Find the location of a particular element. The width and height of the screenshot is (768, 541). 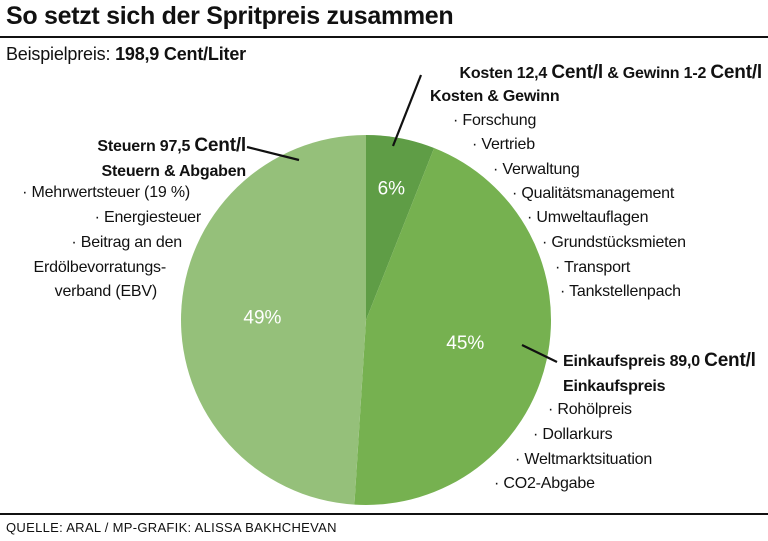

annotation-kosten-item: · Qualitätsmanagement is located at coordinates (593, 193).